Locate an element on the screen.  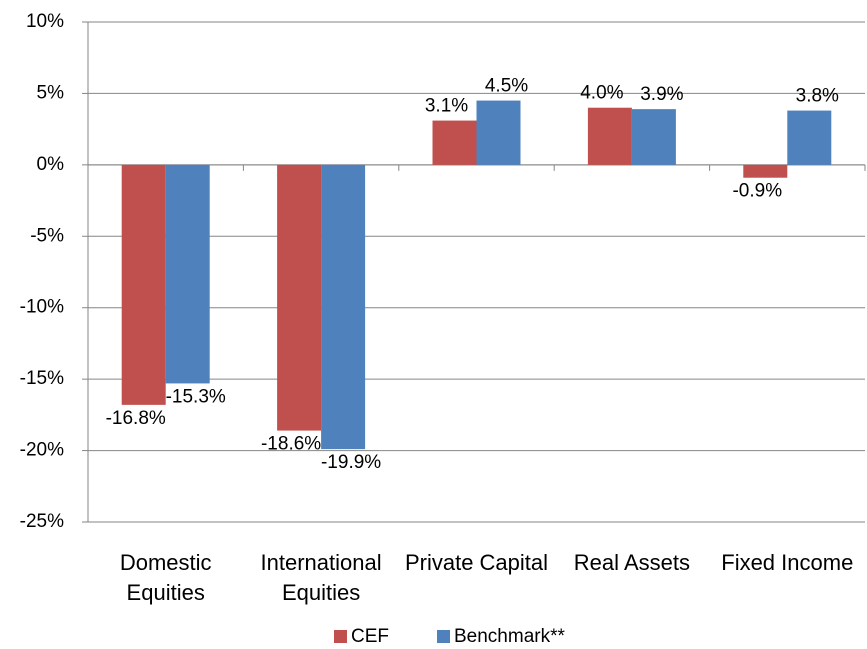
data-label: -16.8% is located at coordinates (136, 418).